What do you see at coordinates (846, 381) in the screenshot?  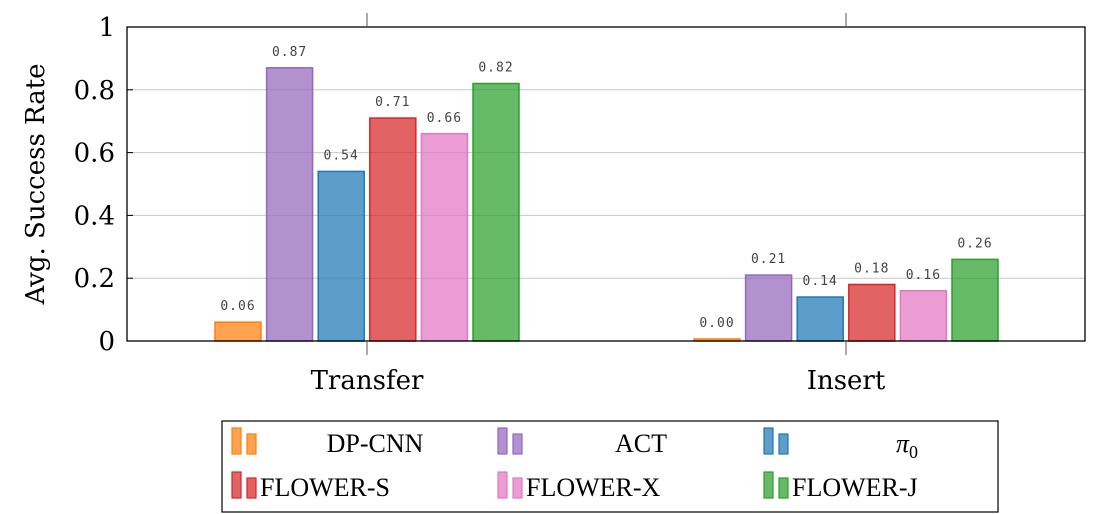 I see `x-tick-label: Insert` at bounding box center [846, 381].